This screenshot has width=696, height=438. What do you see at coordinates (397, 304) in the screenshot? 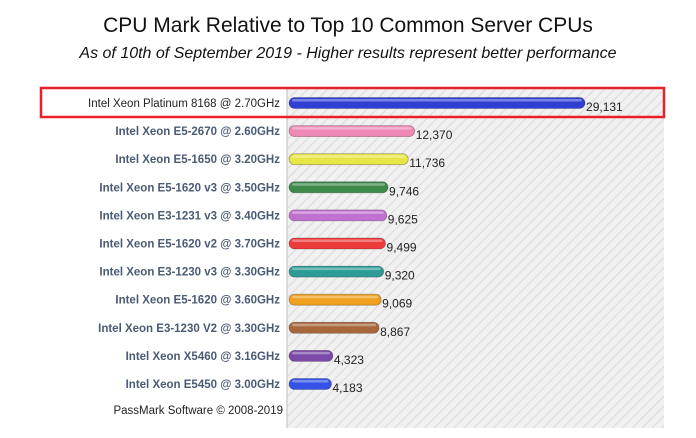
I see `value-label-8: 9,069` at bounding box center [397, 304].